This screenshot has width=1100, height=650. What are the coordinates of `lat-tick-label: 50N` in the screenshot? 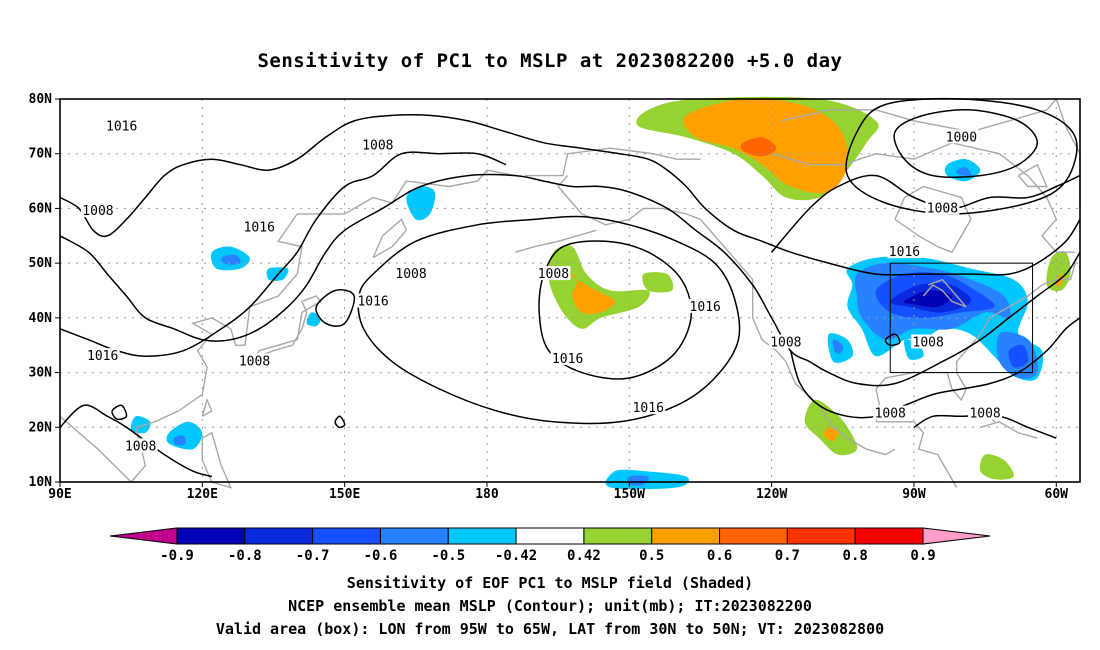 It's located at (41, 263).